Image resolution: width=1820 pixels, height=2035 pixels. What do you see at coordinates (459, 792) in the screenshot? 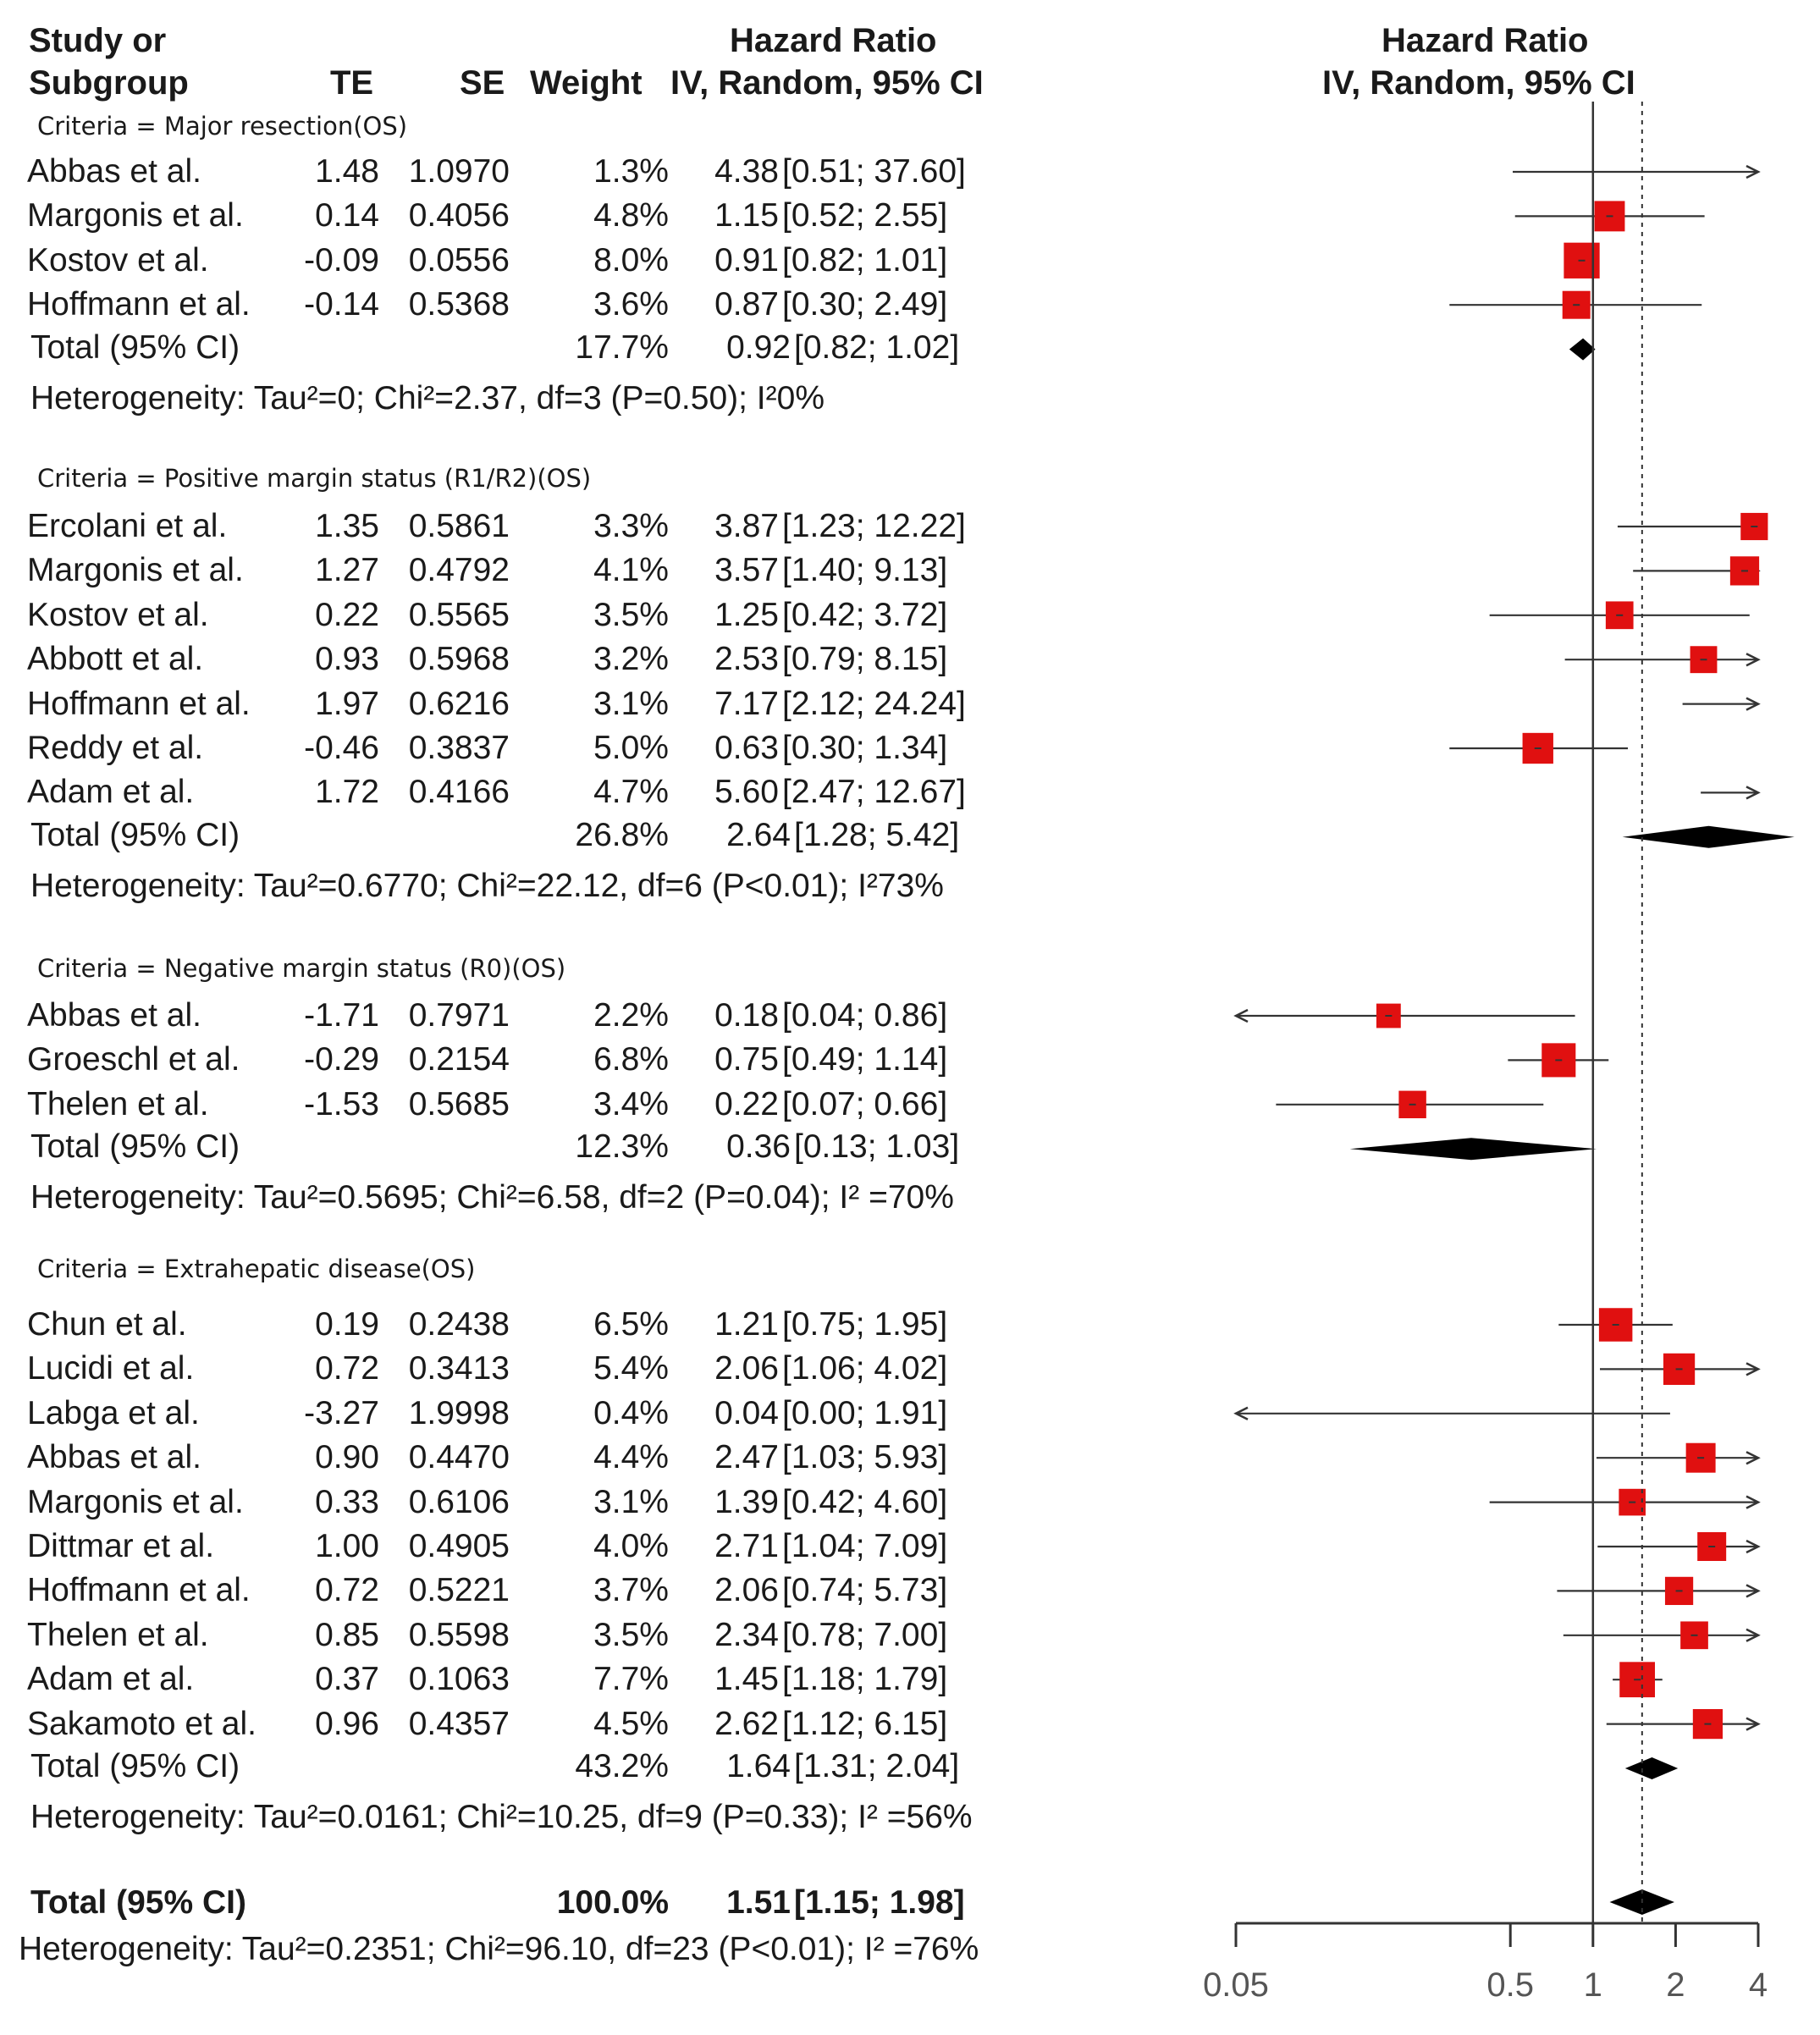
I see `study-se: 0.4166` at bounding box center [459, 792].